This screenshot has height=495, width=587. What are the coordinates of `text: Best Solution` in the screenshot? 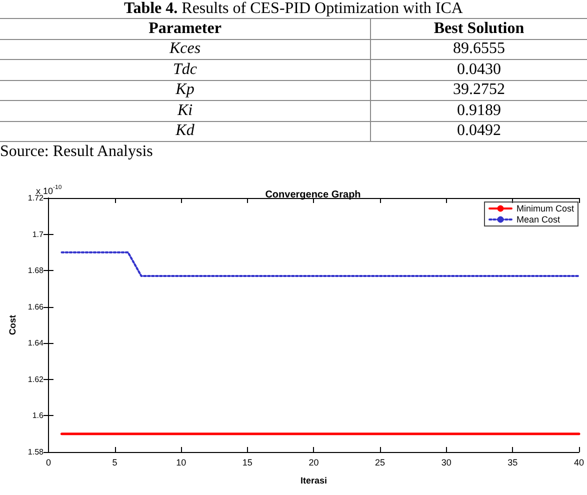 It's located at (478, 28).